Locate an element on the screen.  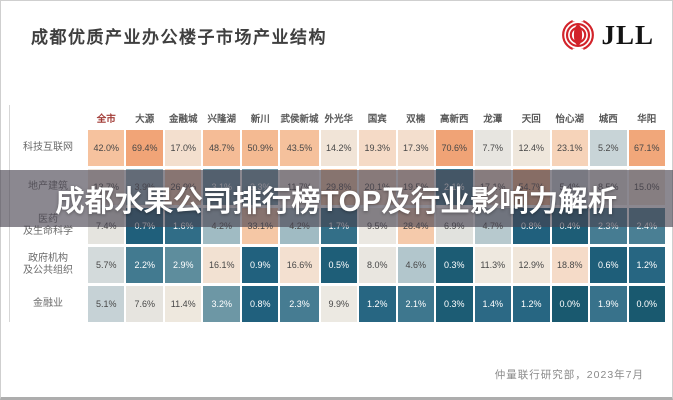
column-header: 天回 is located at coordinates (531, 119).